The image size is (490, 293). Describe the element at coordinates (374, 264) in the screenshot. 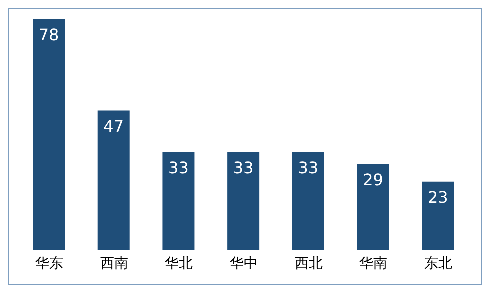

I see `x-tick-label: 华南` at that location.